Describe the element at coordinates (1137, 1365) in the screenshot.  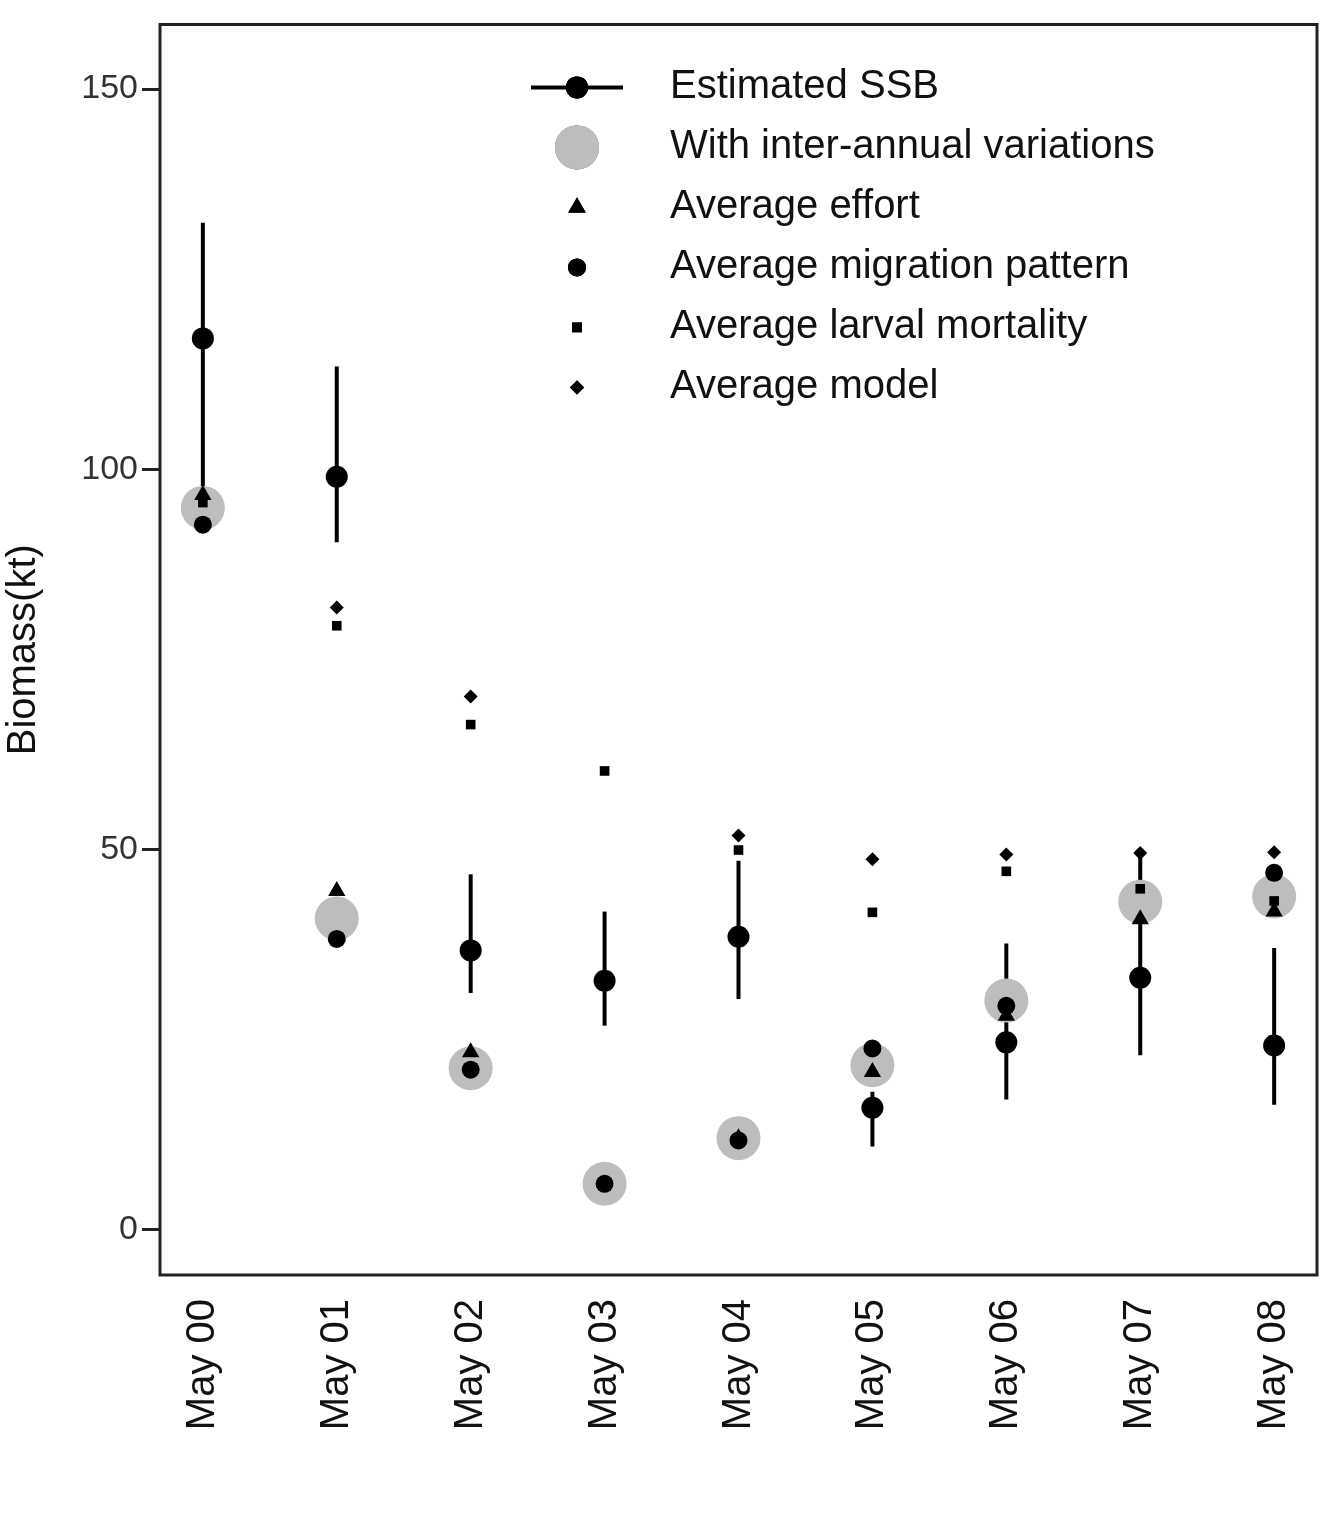
I see `x-tick-label: May 07` at that location.